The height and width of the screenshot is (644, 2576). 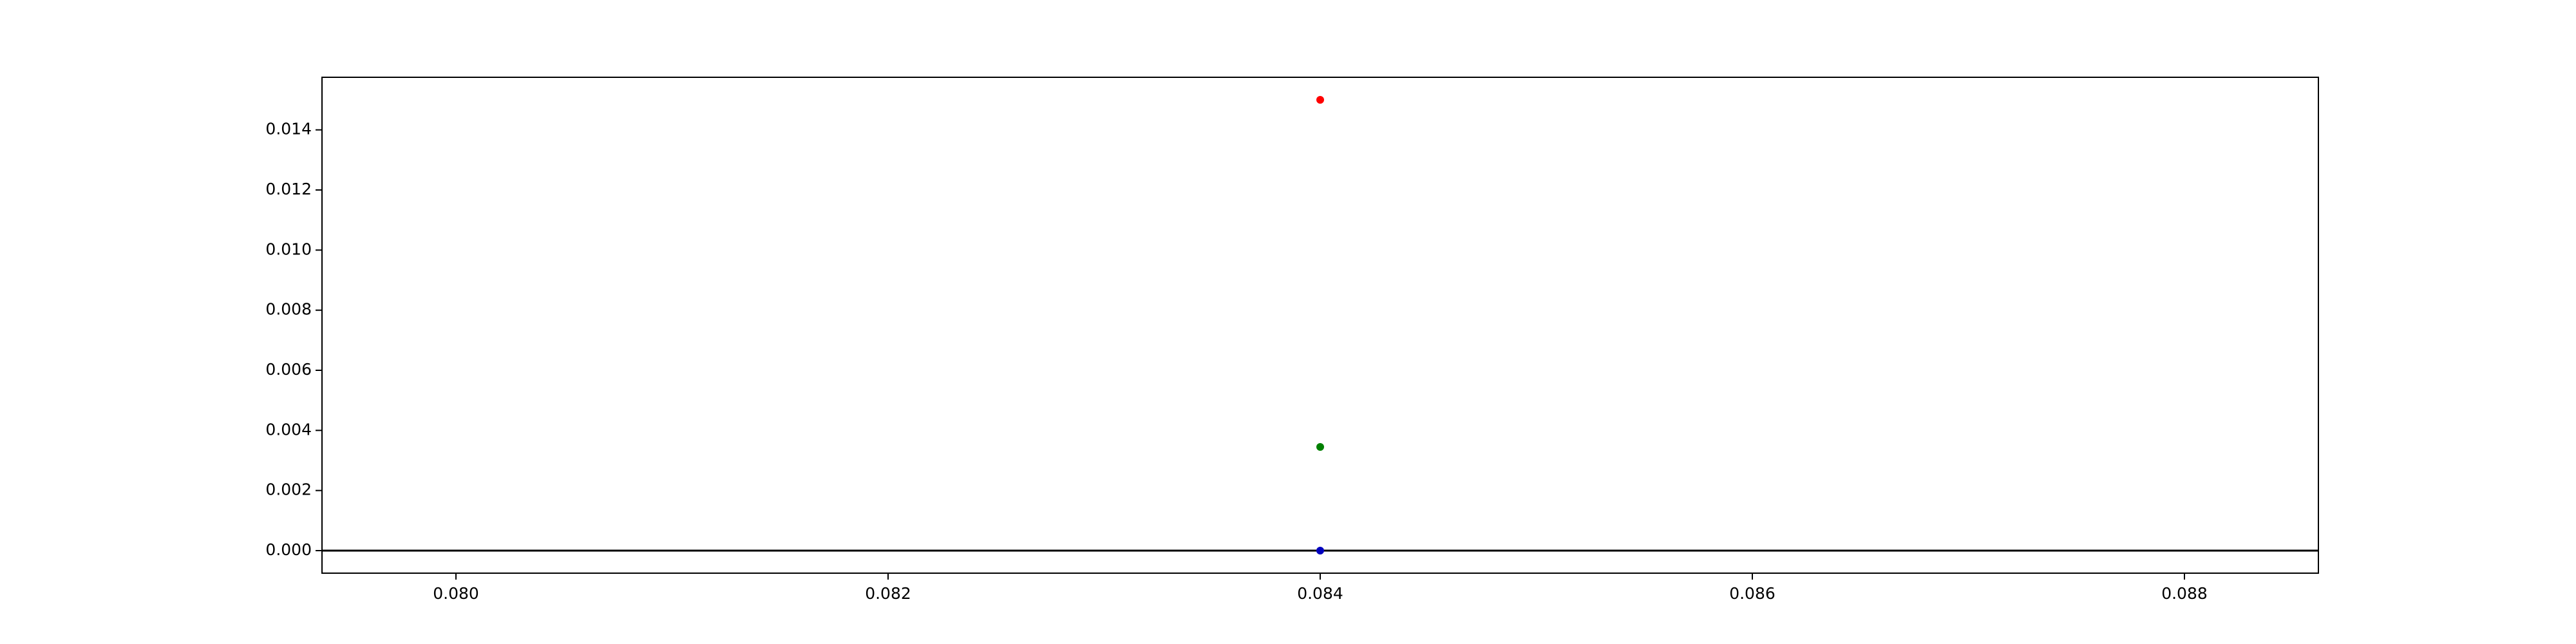 What do you see at coordinates (288, 430) in the screenshot?
I see `y-tick-label: 0.004` at bounding box center [288, 430].